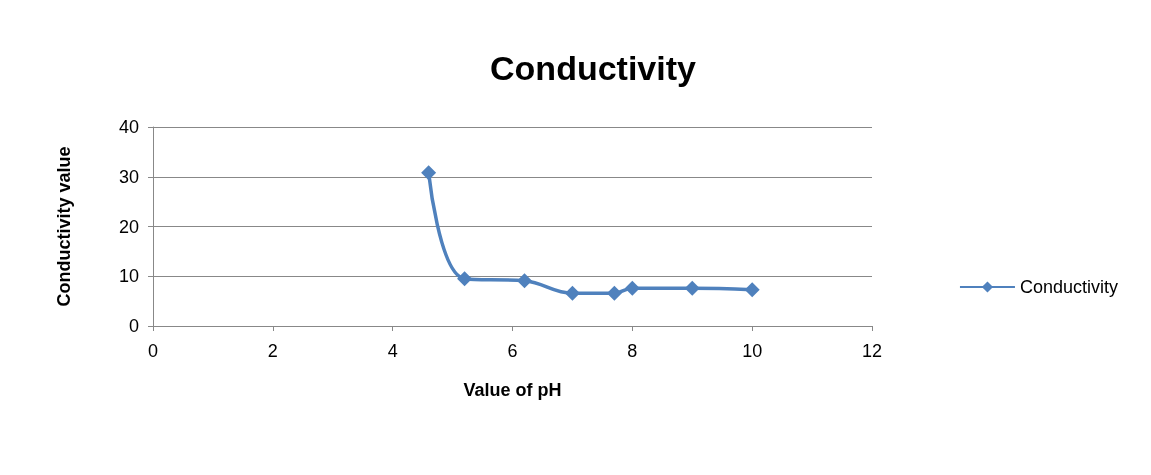  Describe the element at coordinates (128, 176) in the screenshot. I see `y-tick-label: 30` at that location.